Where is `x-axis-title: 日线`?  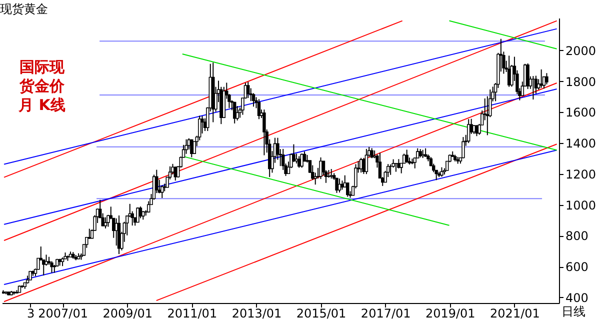
x-axis-title: 日线 is located at coordinates (574, 311).